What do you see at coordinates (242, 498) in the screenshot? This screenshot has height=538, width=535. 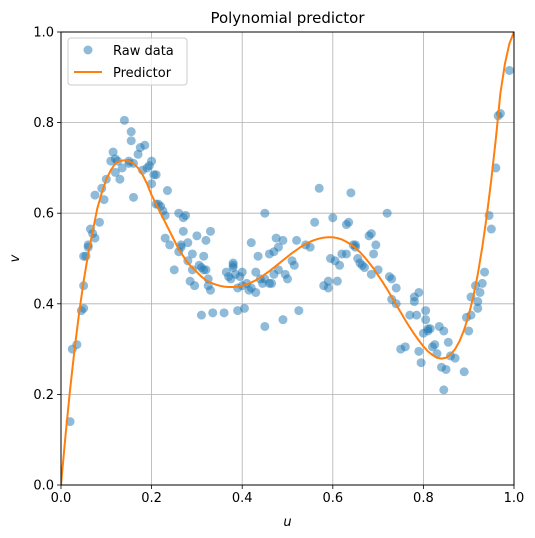 I see `x-tick-label: 0.4` at bounding box center [242, 498].